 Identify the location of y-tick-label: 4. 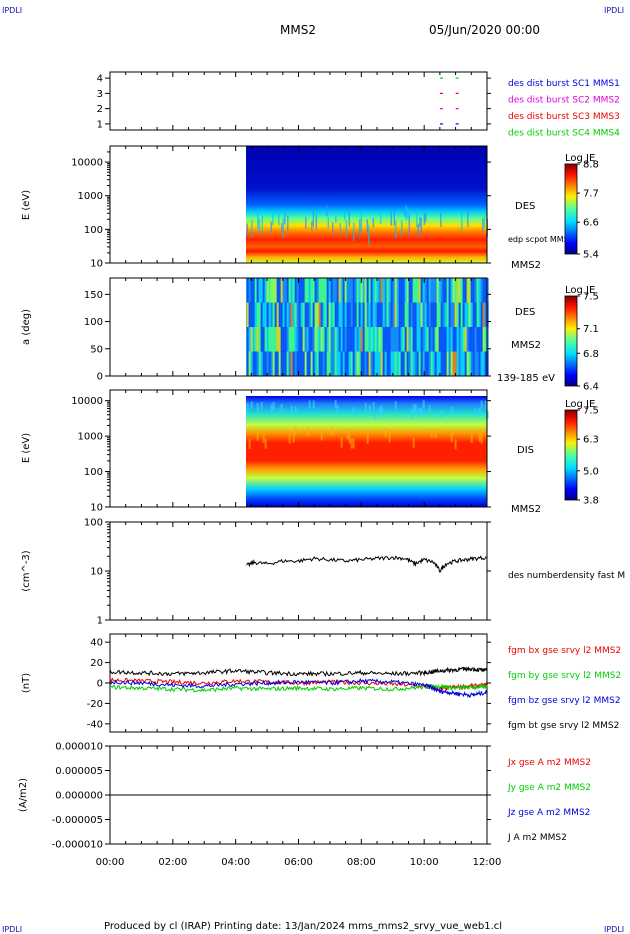
(100, 79).